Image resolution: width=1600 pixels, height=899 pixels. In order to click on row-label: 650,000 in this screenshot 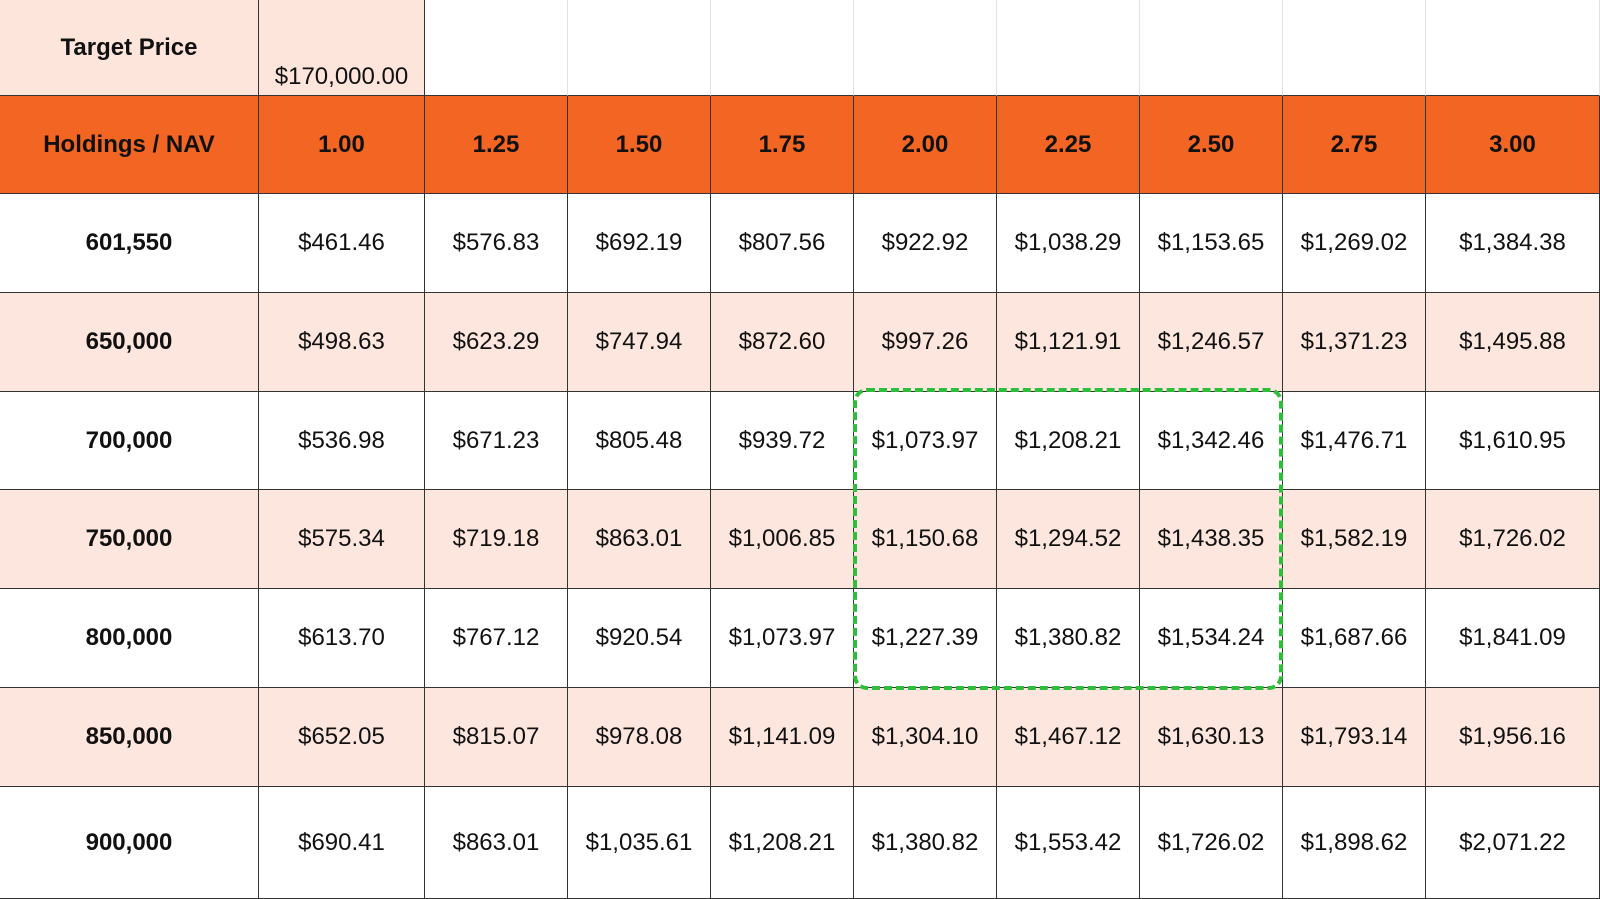, I will do `click(129, 342)`.